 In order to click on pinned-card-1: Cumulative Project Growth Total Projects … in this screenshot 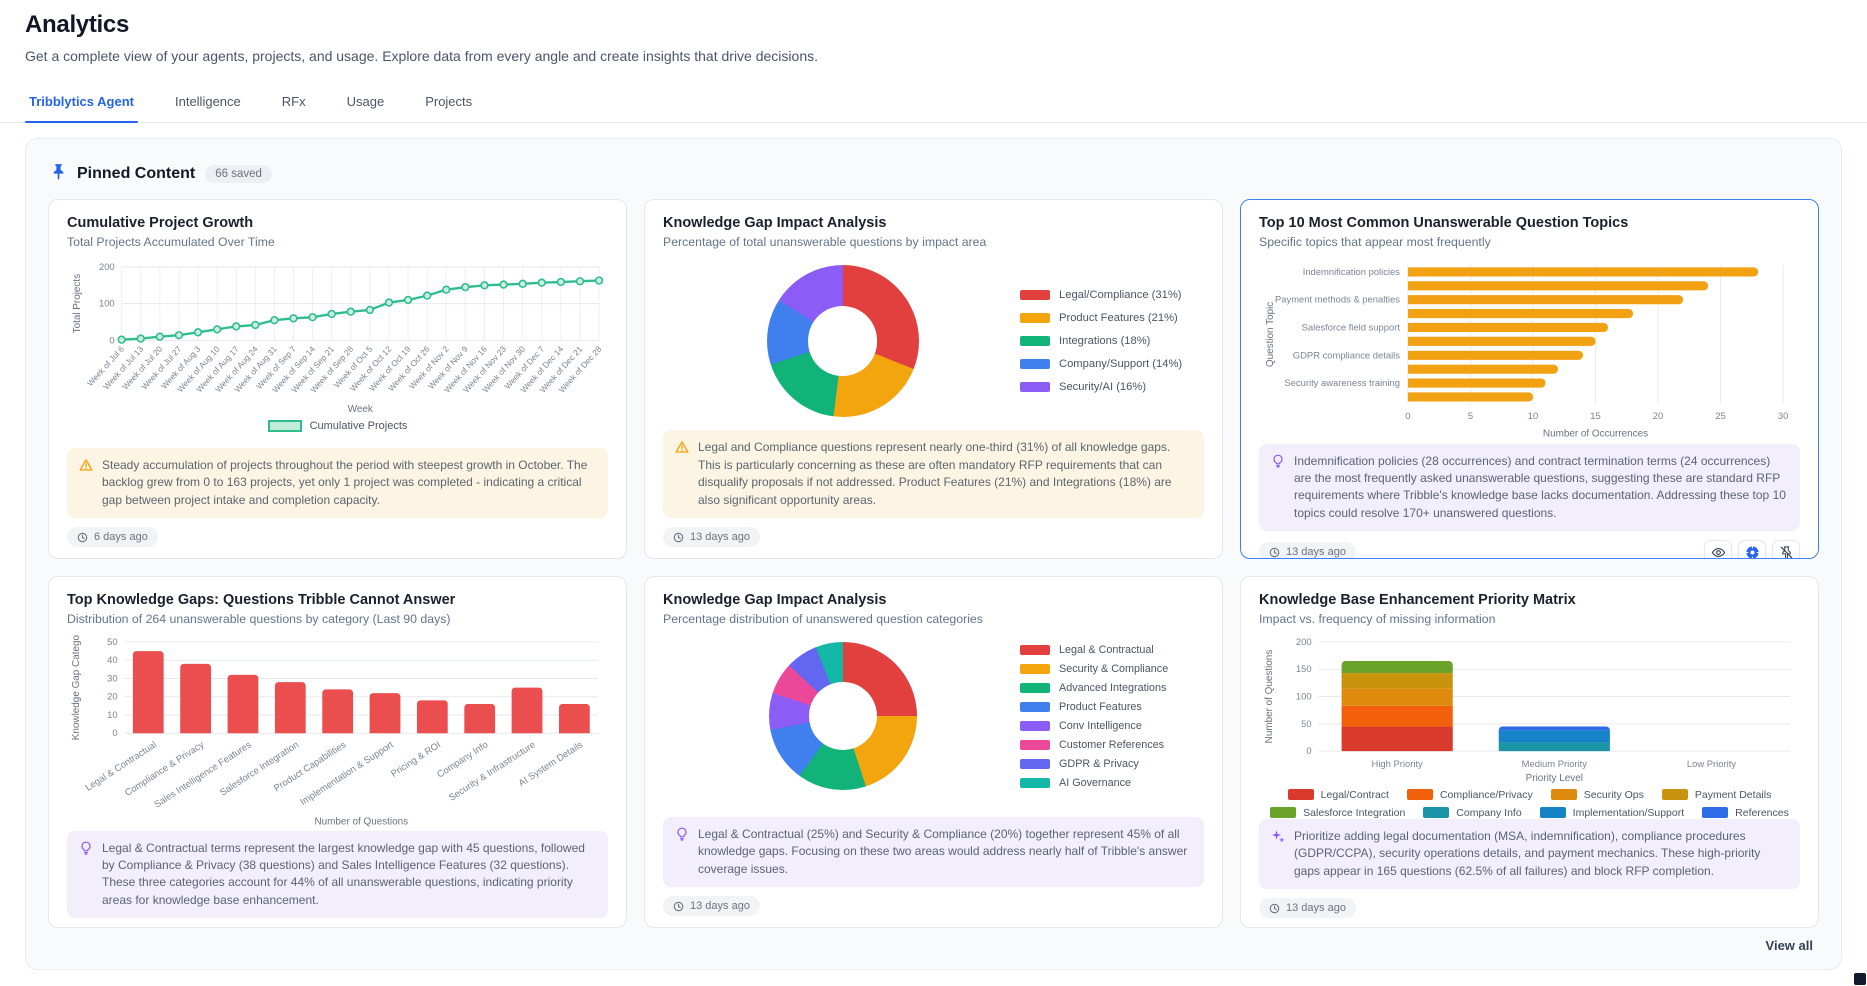, I will do `click(337, 379)`.